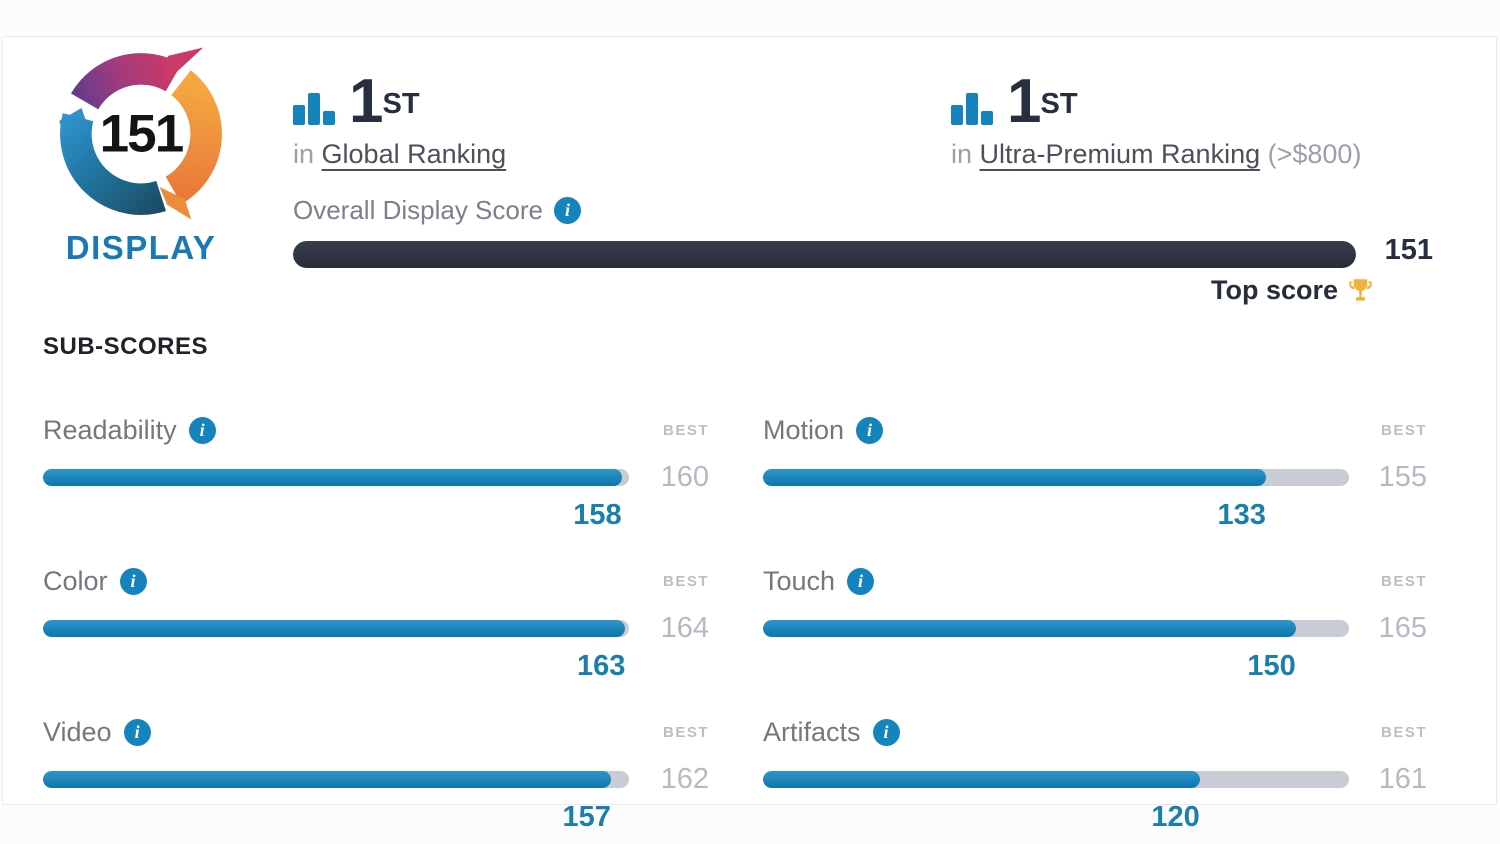 The image size is (1500, 844). Describe the element at coordinates (597, 515) in the screenshot. I see `subscore-value: 158` at that location.